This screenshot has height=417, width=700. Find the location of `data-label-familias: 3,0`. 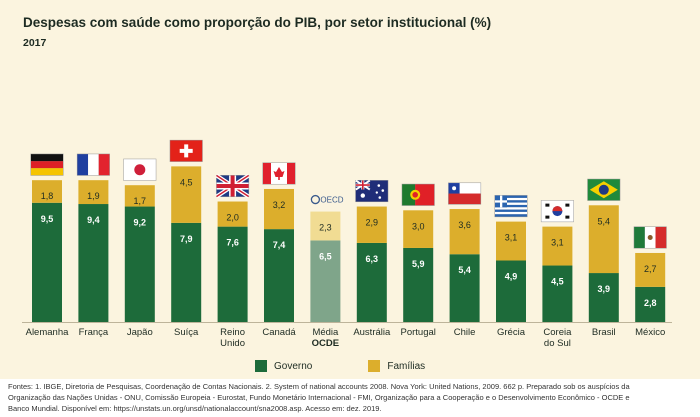

data-label-familias: 3,0 is located at coordinates (418, 226).